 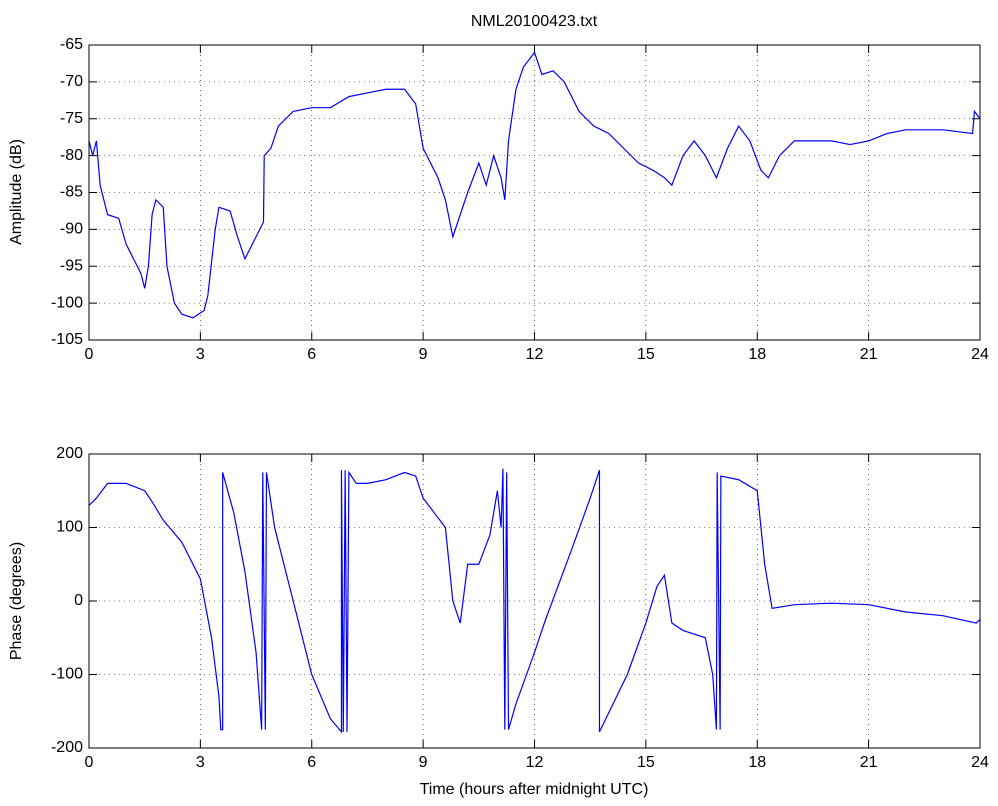 I want to click on x-axis-label: Time (hours after midnight UTC), so click(x=534, y=789).